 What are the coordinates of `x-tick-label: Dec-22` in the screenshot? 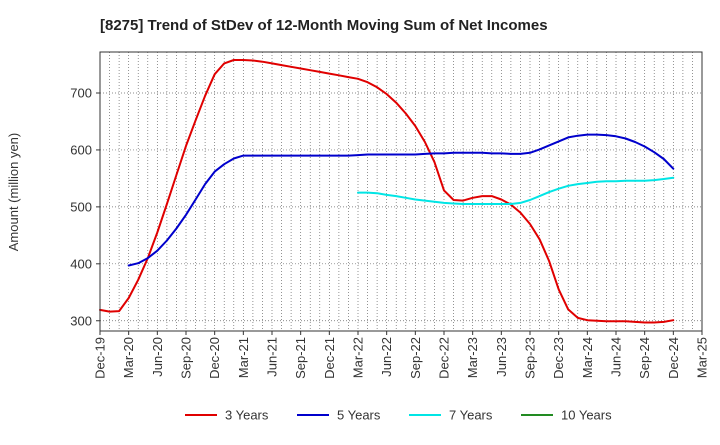 It's located at (444, 358).